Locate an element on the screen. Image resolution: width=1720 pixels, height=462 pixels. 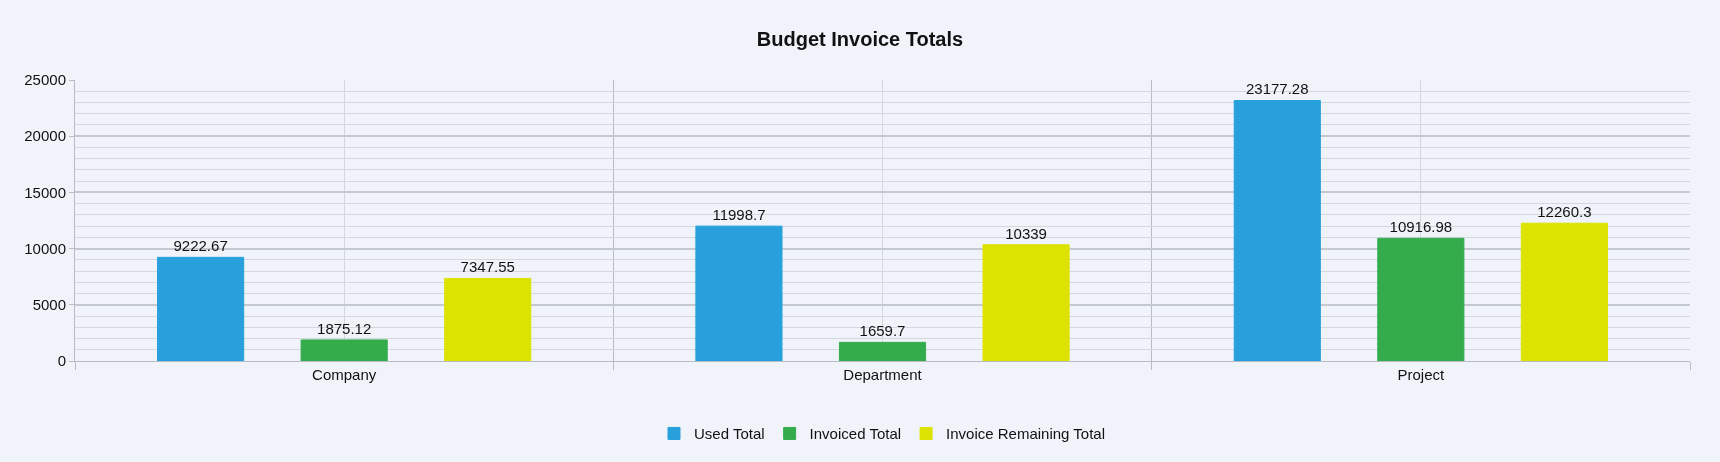
legend-label: Invoice Remaining Total is located at coordinates (1026, 434).